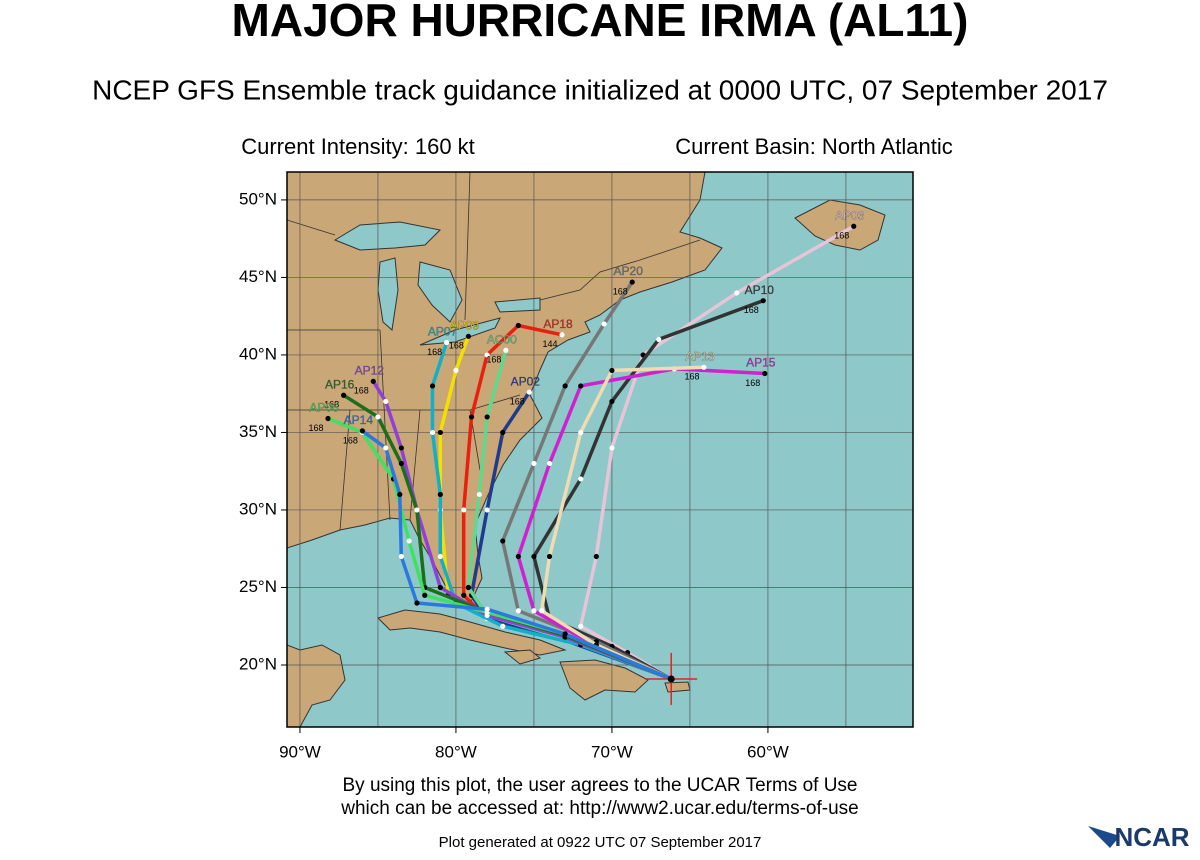  What do you see at coordinates (358, 146) in the screenshot?
I see `intensity: Current Intensity: 160 kt` at bounding box center [358, 146].